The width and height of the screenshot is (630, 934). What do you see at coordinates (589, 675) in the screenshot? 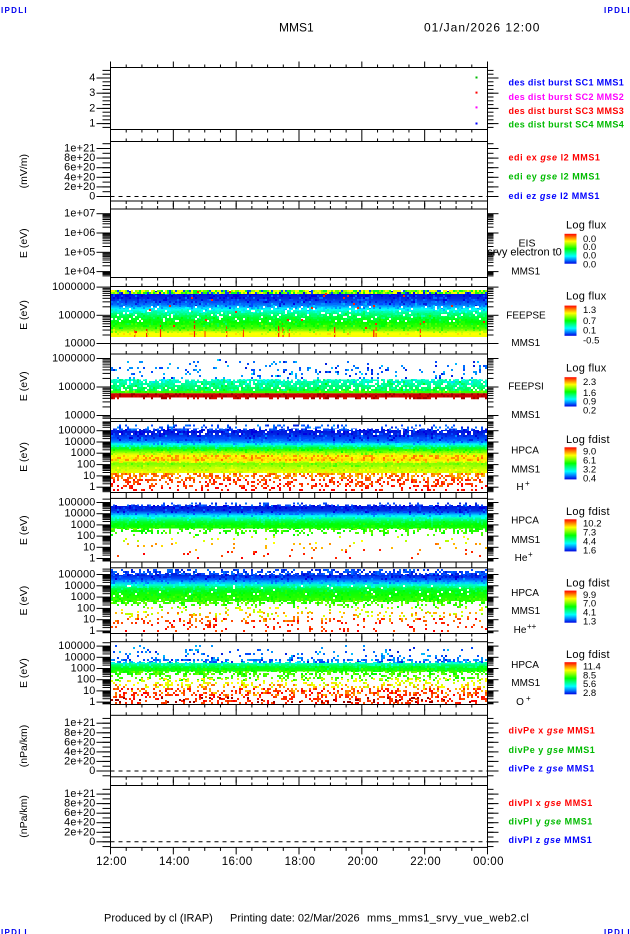
I see `svg-text: 8.5` at bounding box center [589, 675].